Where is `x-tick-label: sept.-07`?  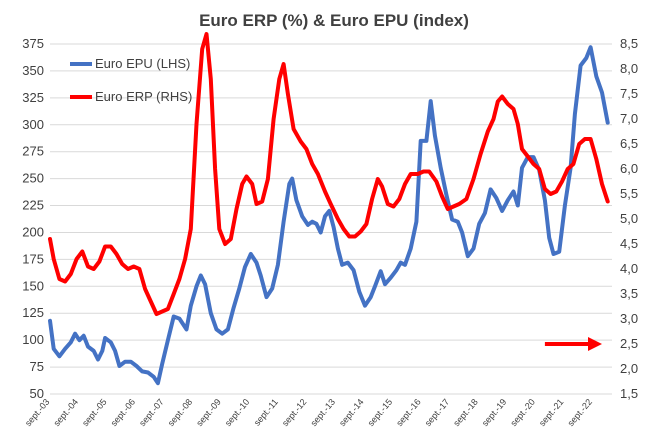 x-tick-label: sept.-07 is located at coordinates (151, 412).